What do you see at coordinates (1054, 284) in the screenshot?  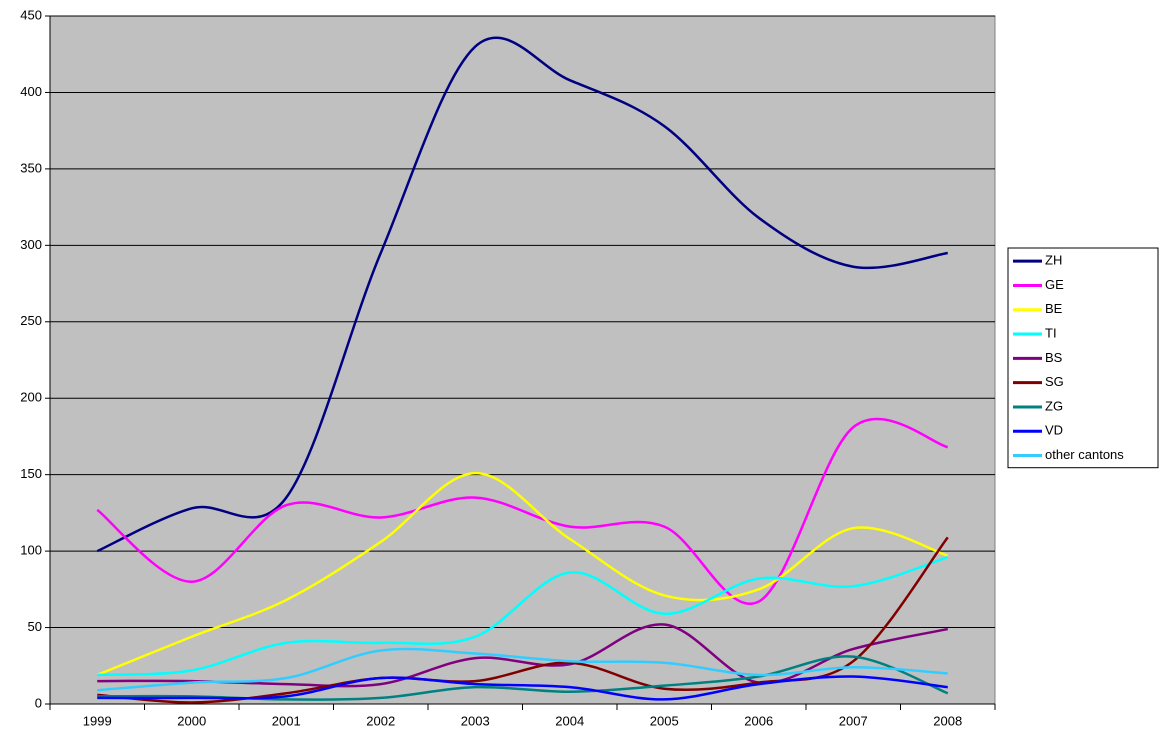 I see `legend-label: GE` at bounding box center [1054, 284].